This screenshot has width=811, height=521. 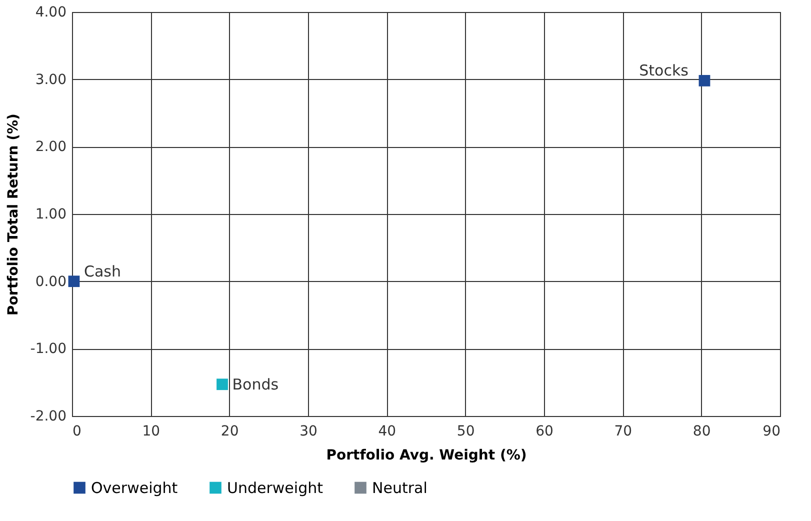 I want to click on x-tick-label: 70, so click(x=623, y=432).